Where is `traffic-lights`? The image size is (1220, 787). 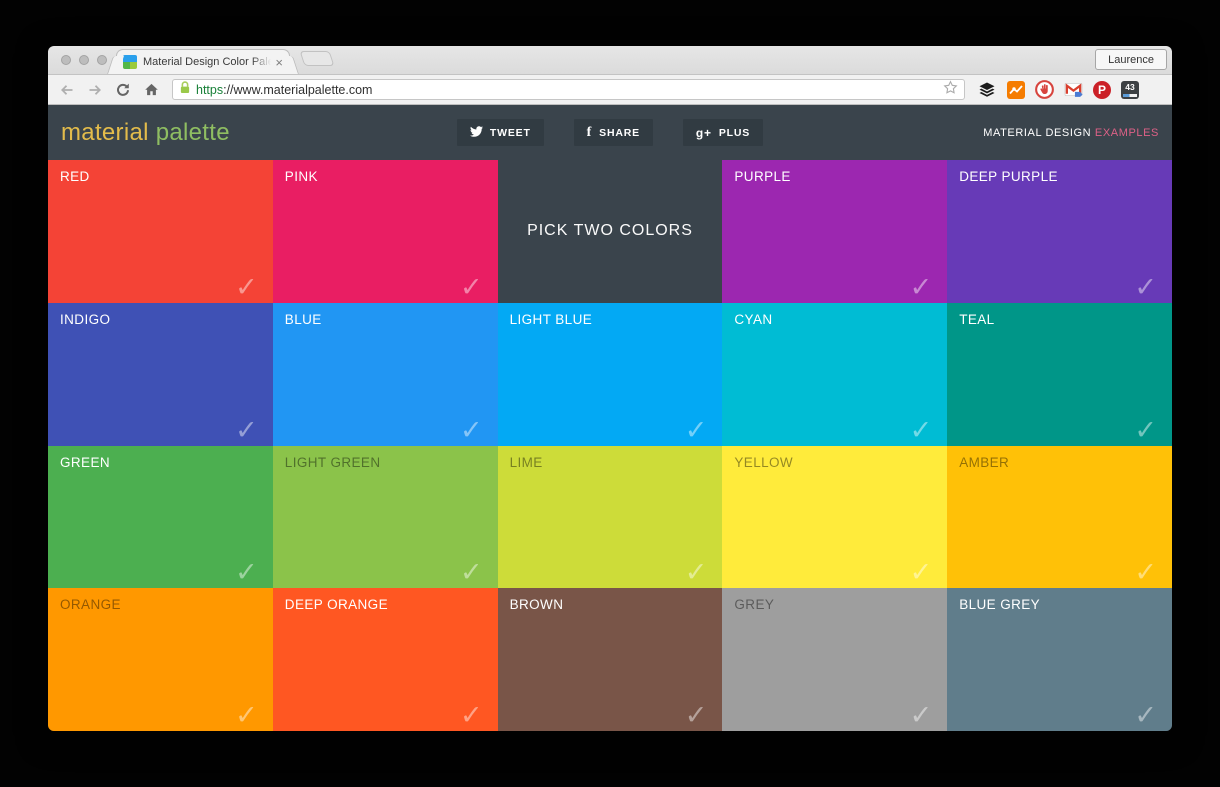
traffic-lights is located at coordinates (84, 60).